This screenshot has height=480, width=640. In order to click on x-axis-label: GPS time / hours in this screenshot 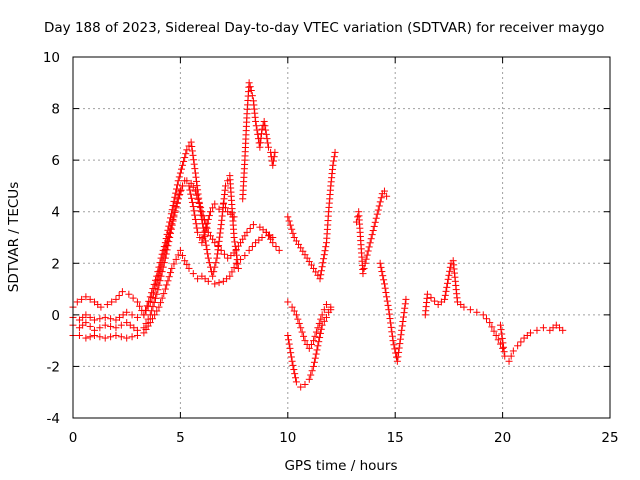, I will do `click(340, 466)`.